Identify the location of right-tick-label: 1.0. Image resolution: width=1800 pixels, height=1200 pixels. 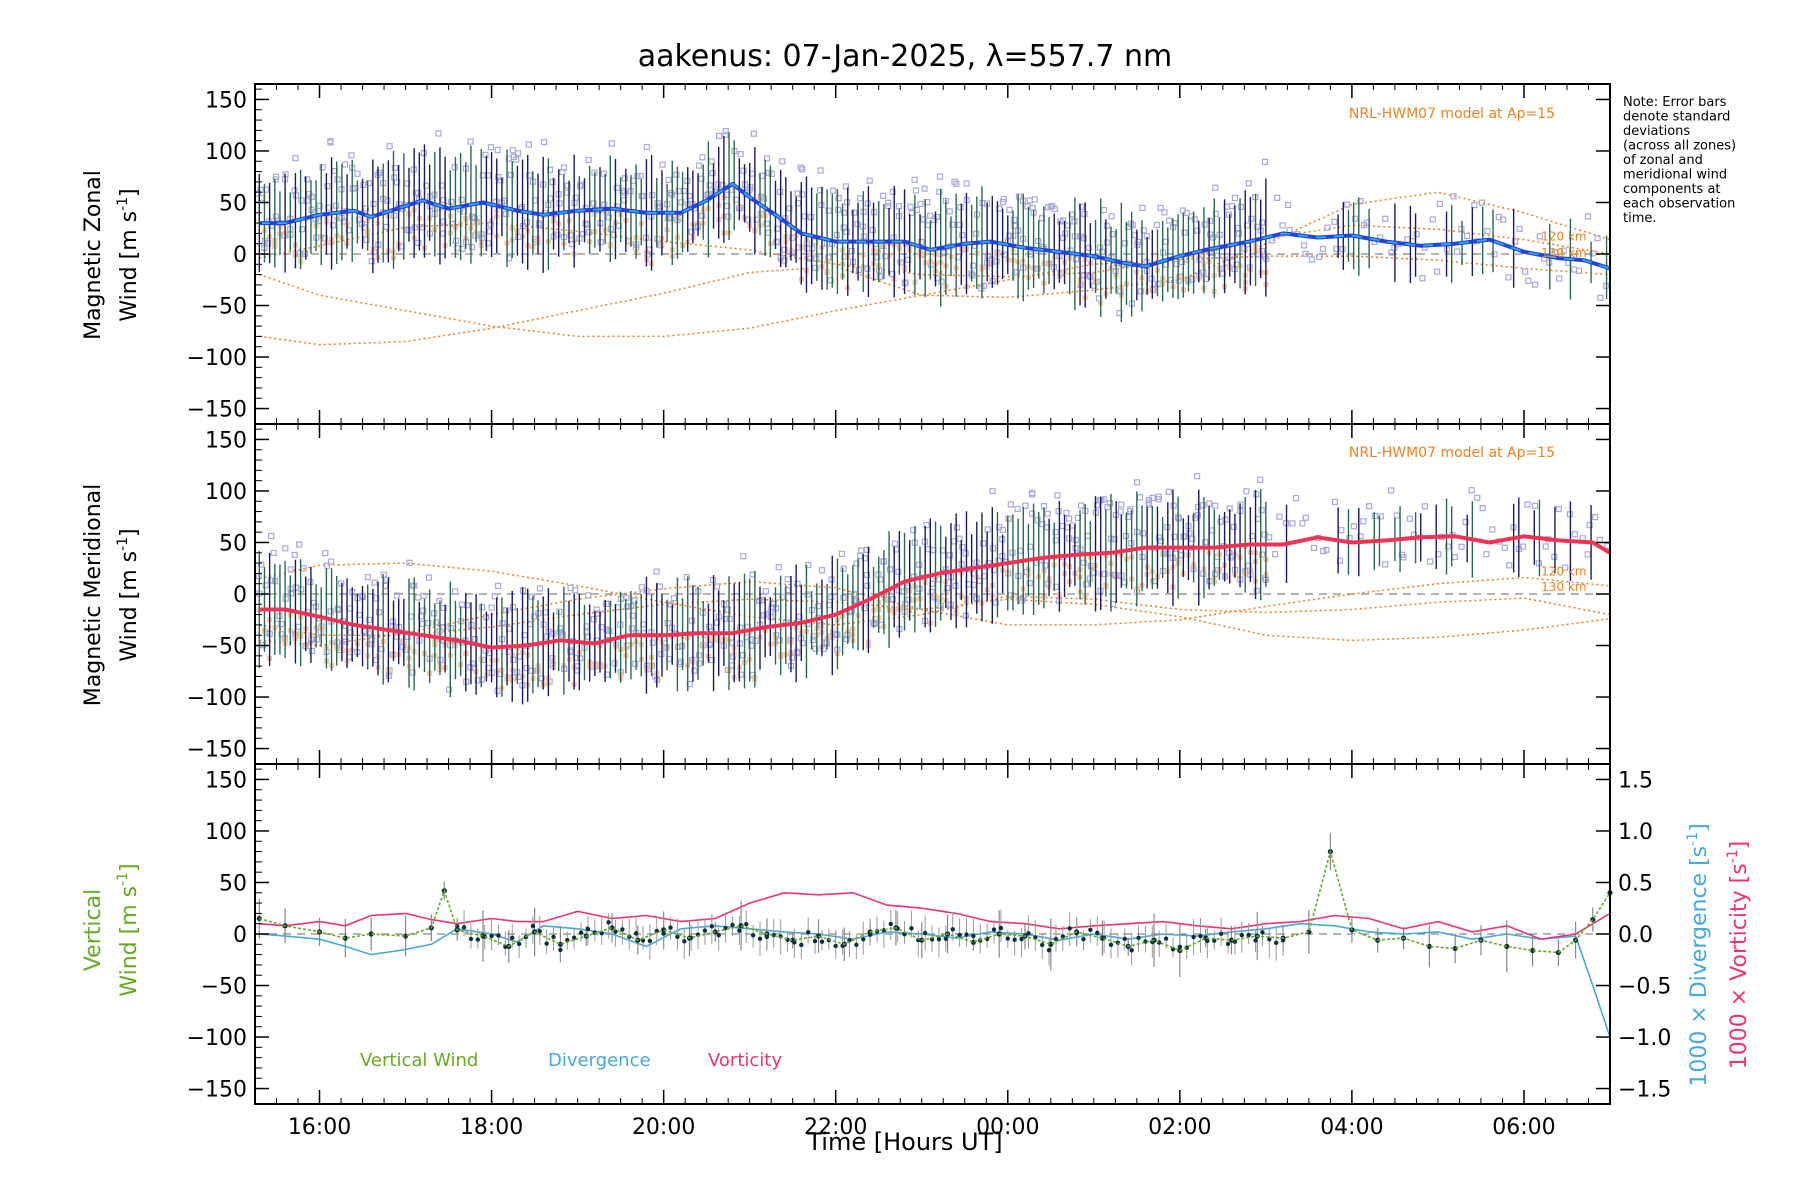
(1635, 832).